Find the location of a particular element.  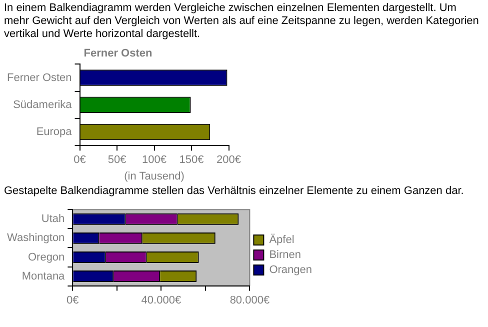

x-tick-label: 50€ is located at coordinates (117, 160).